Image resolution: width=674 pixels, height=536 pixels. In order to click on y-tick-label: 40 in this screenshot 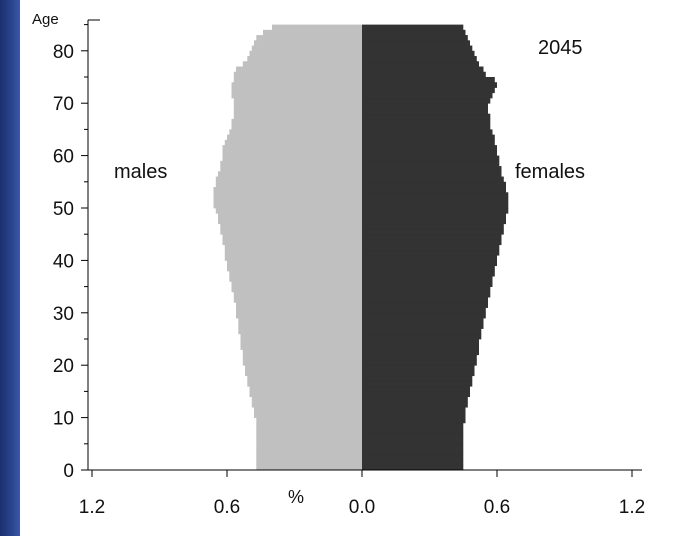, I will do `click(63, 261)`.